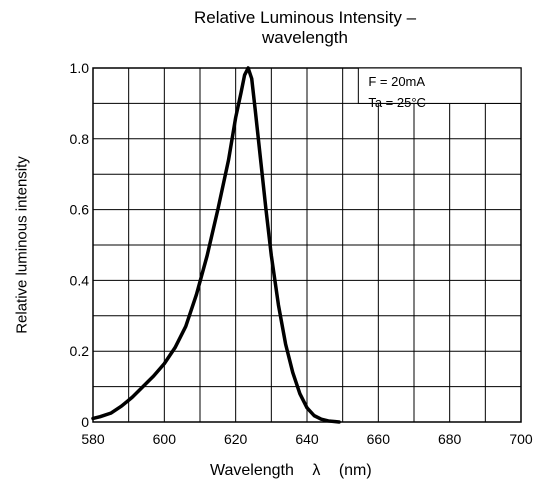 The image size is (533, 492). I want to click on x-axis-label-unit: (nm), so click(355, 470).